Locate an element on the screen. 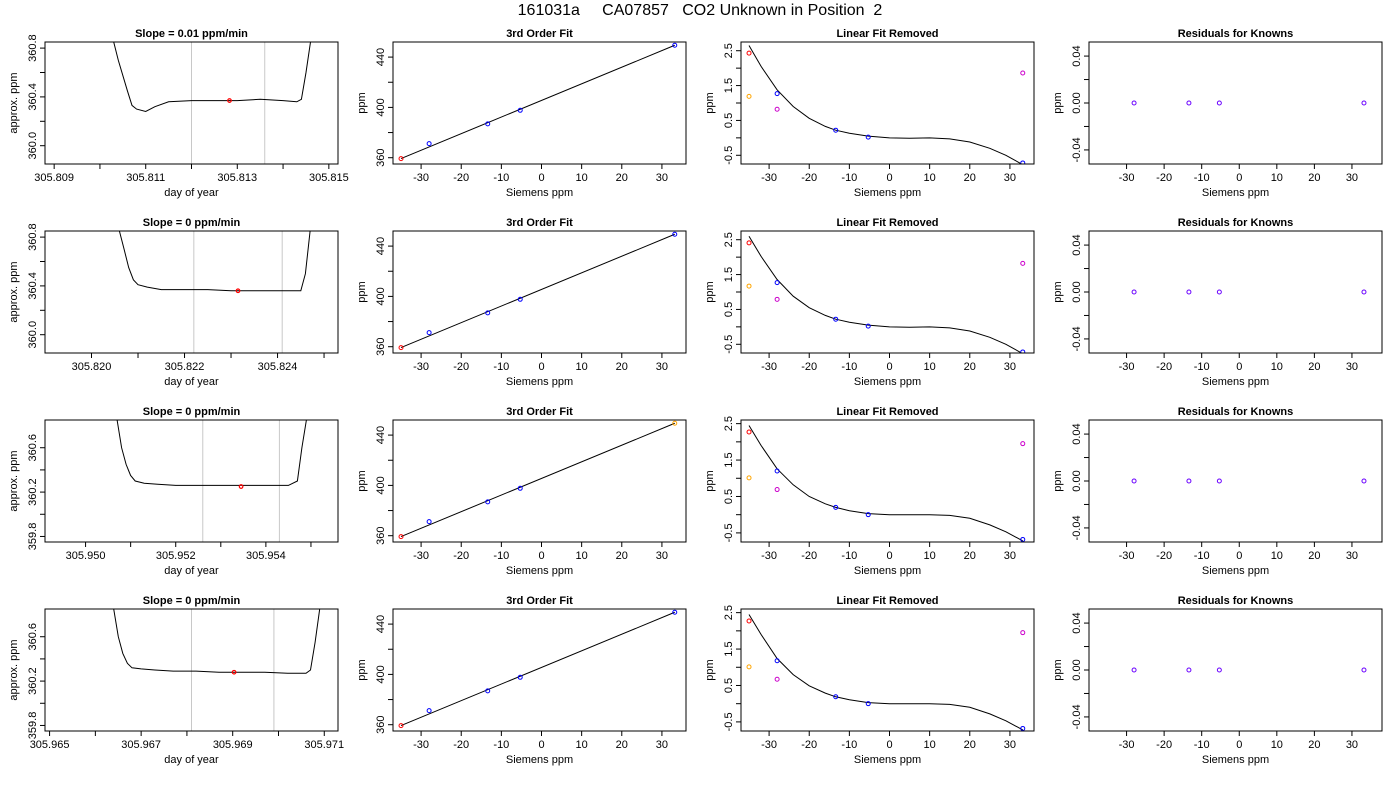  y-tick-label: 440 is located at coordinates (381, 246).